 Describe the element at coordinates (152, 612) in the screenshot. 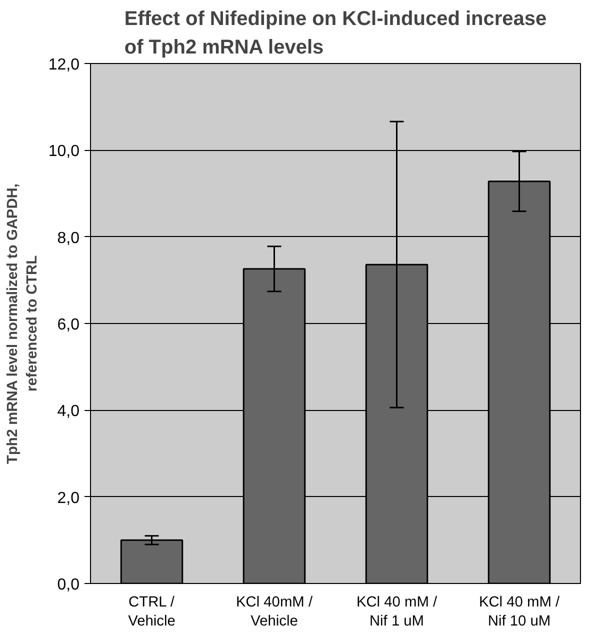

I see `x-tick-label: CTRL / Vehicle` at that location.